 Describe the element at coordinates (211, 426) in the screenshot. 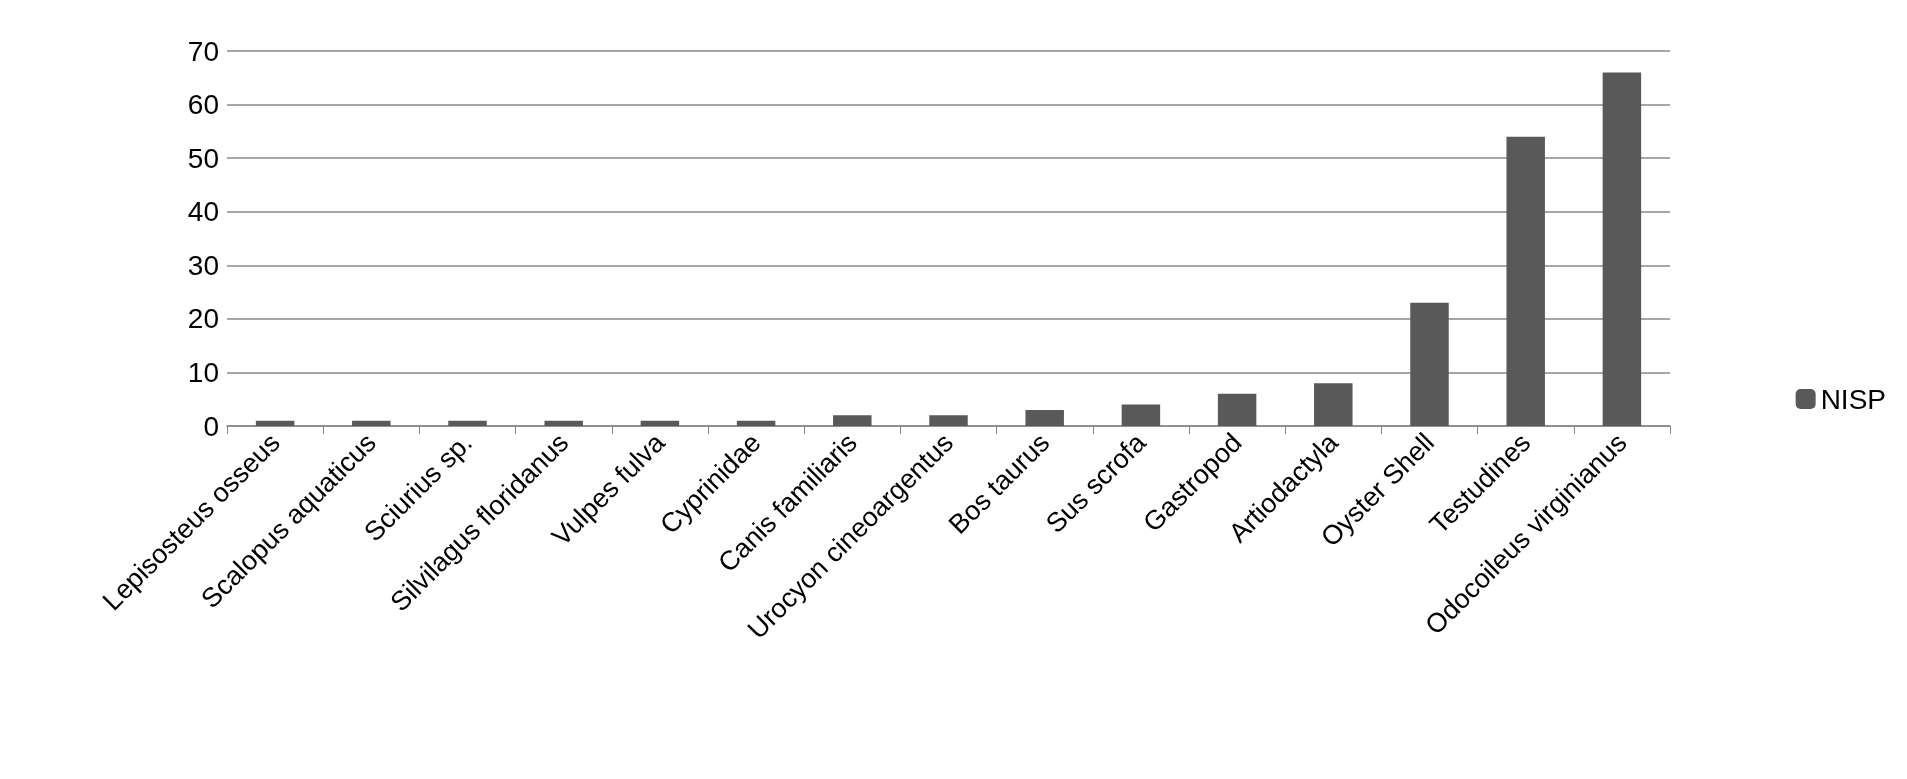

I see `y-tick-label: 0` at that location.